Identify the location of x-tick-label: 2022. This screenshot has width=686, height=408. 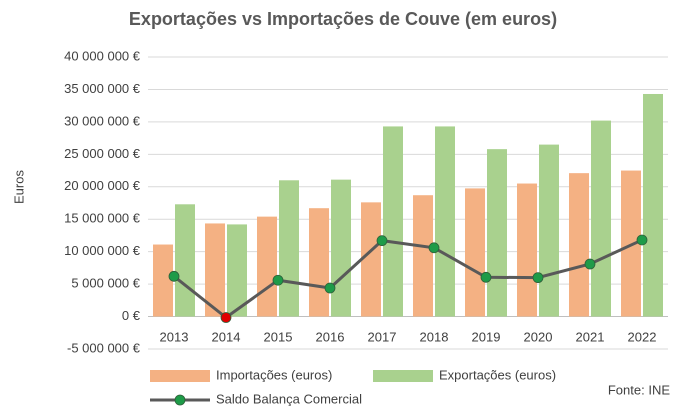
(642, 336).